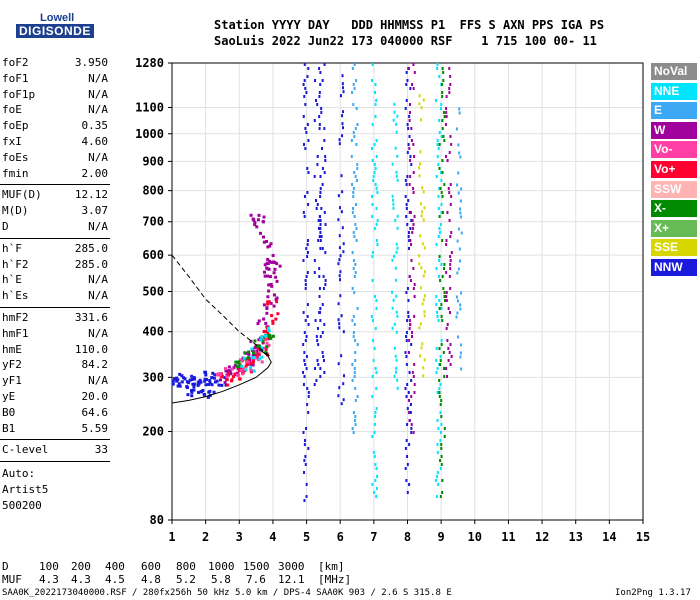  Describe the element at coordinates (15, 62) in the screenshot. I see `param-name: foF2` at that location.